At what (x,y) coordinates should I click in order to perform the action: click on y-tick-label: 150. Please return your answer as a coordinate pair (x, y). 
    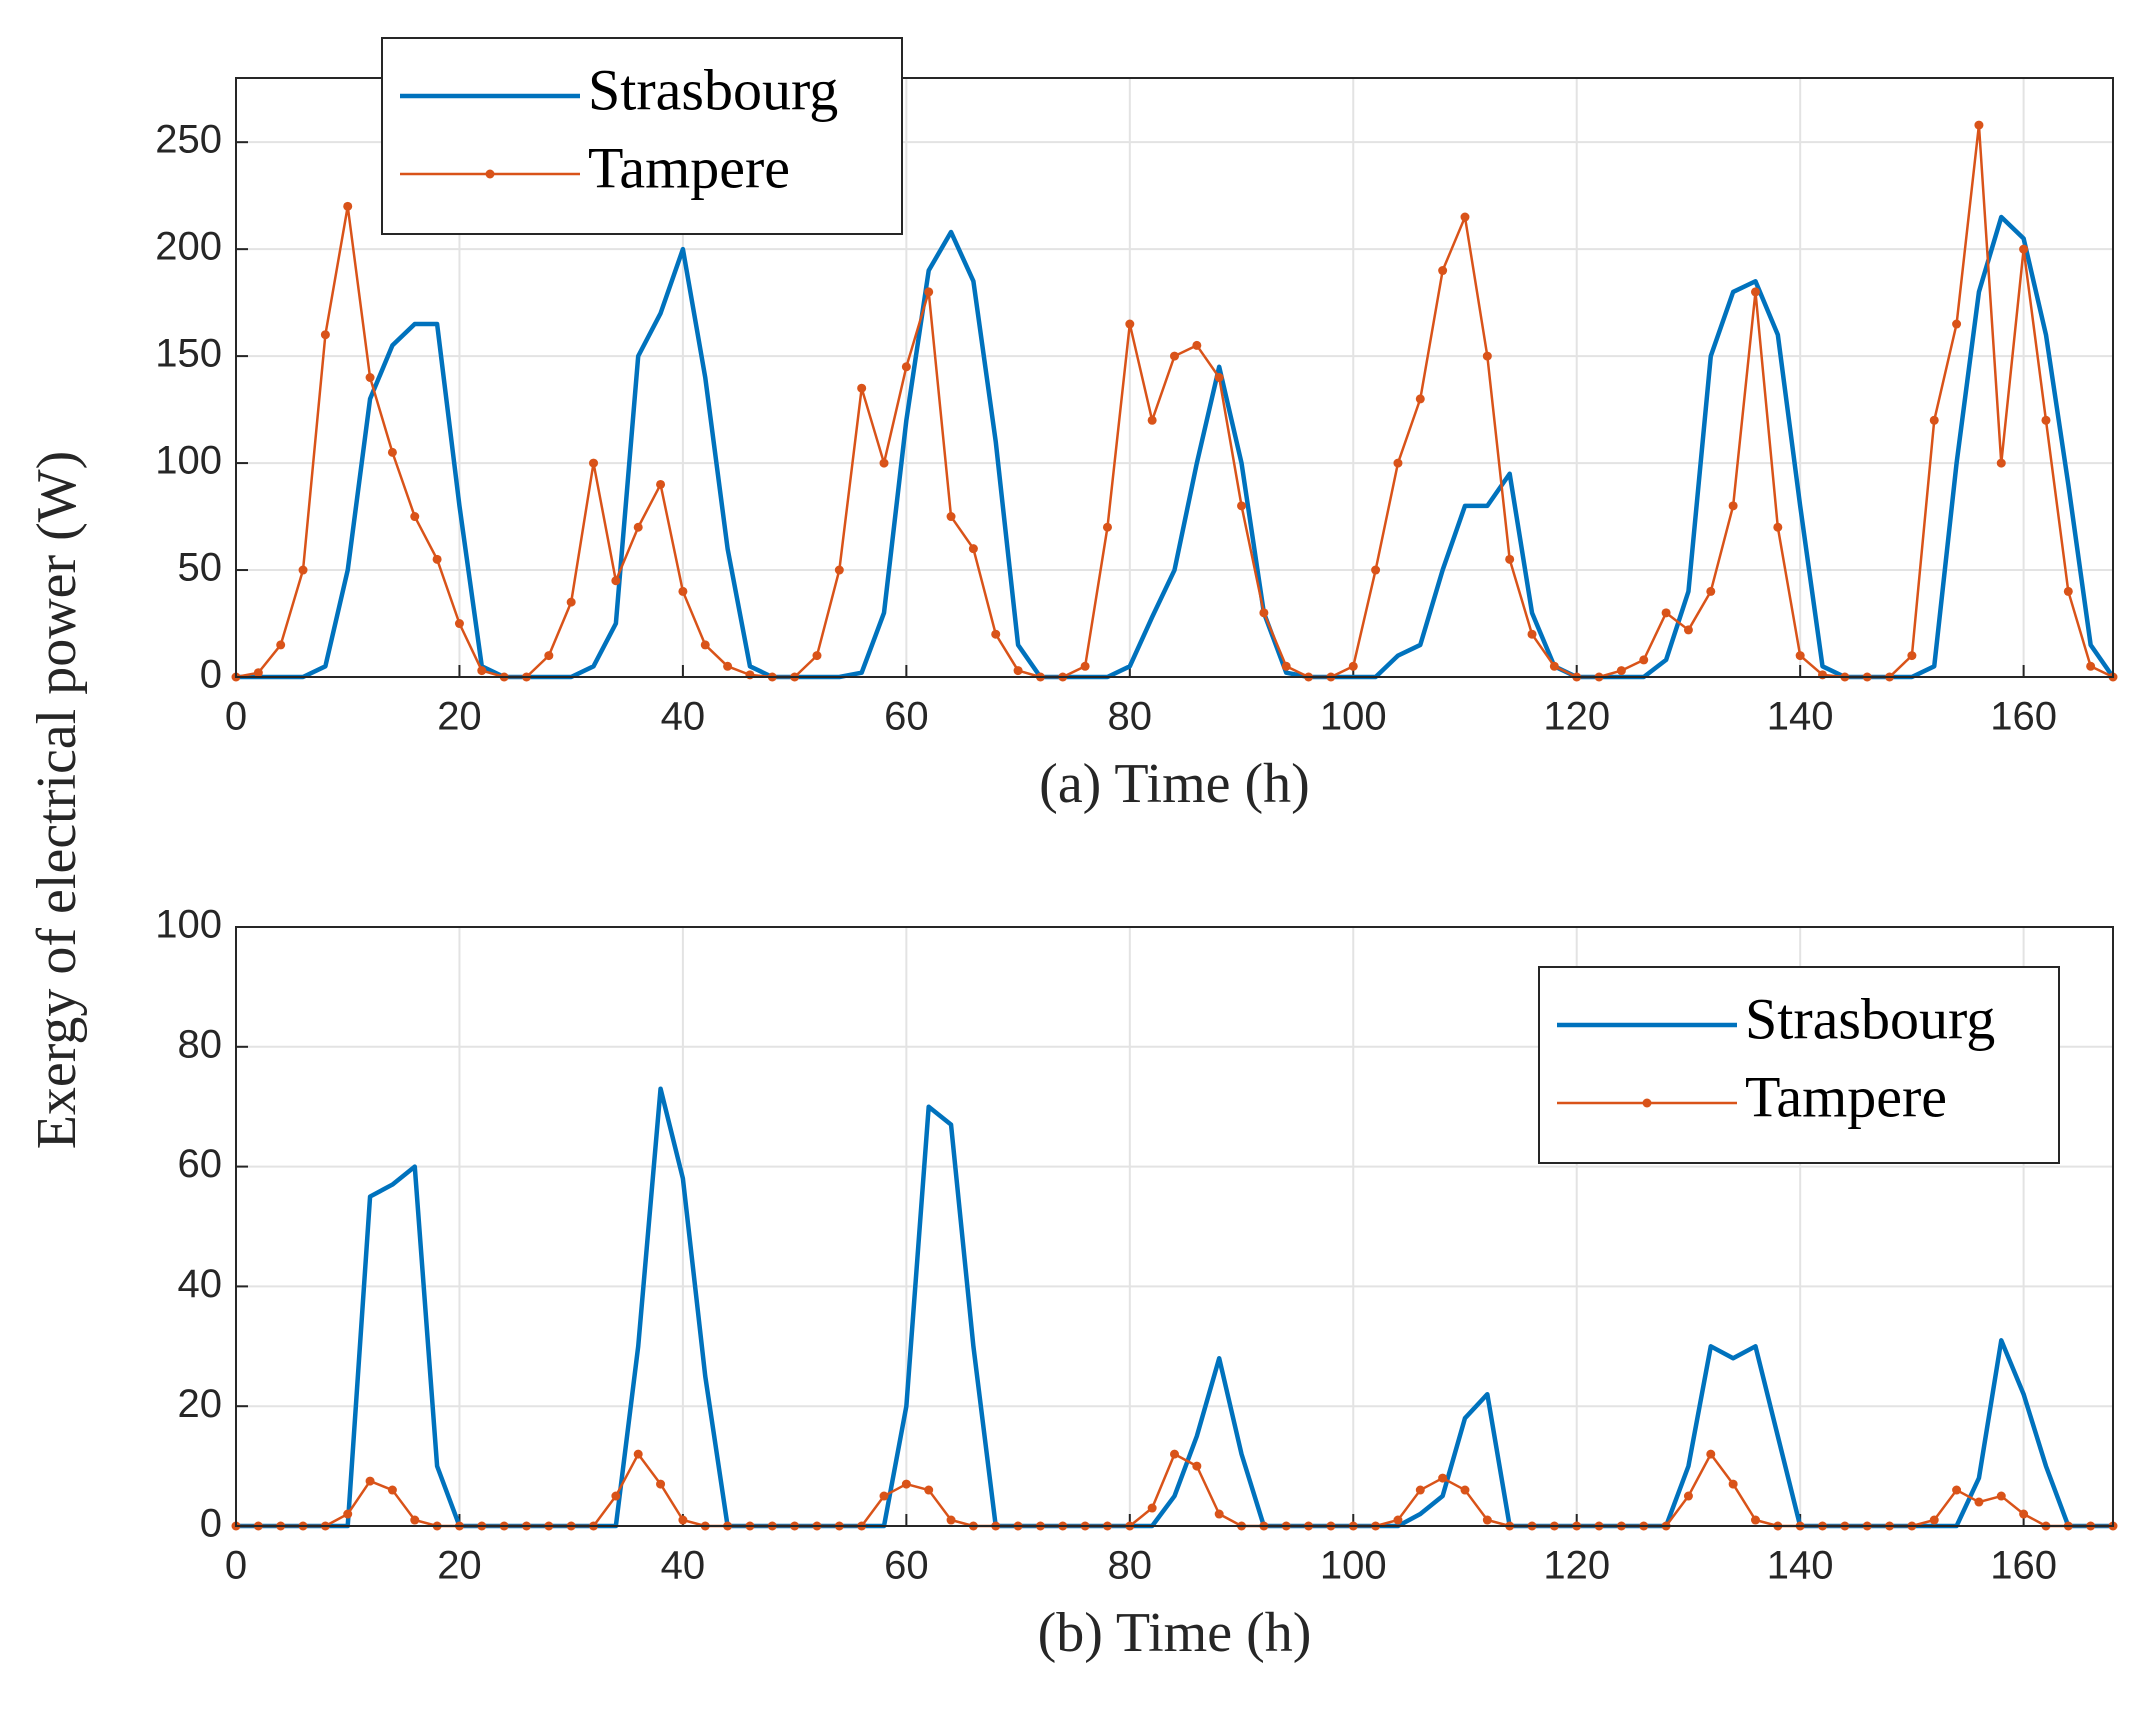
    Looking at the image, I should click on (188, 354).